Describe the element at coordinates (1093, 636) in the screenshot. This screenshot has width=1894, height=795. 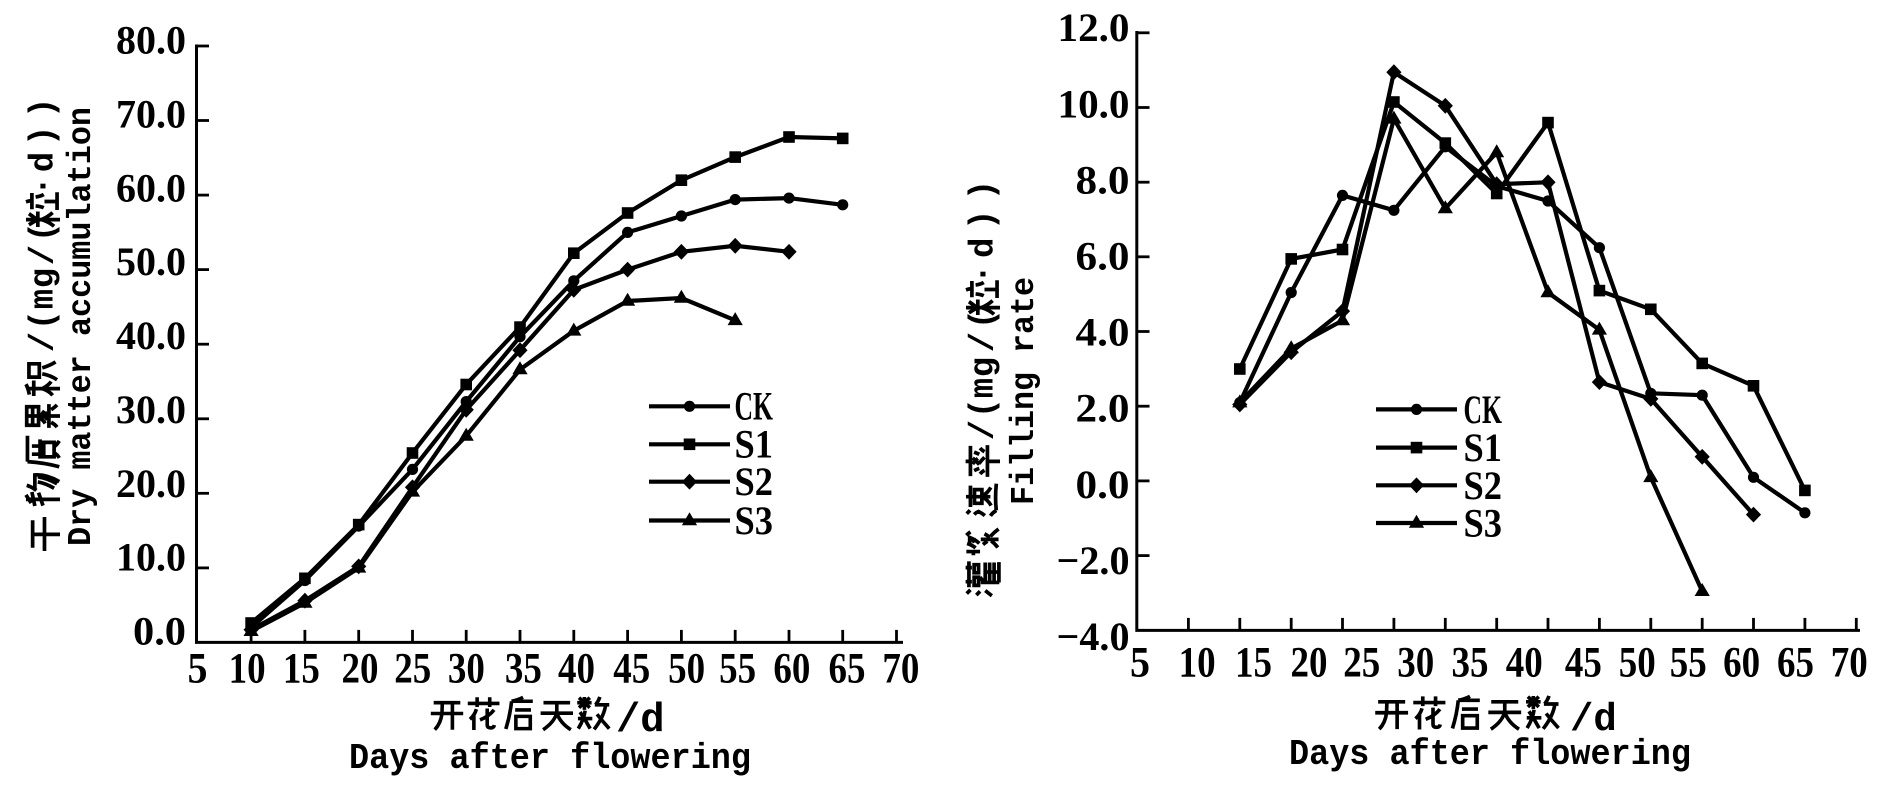
I see `svg-text: −4.0` at that location.